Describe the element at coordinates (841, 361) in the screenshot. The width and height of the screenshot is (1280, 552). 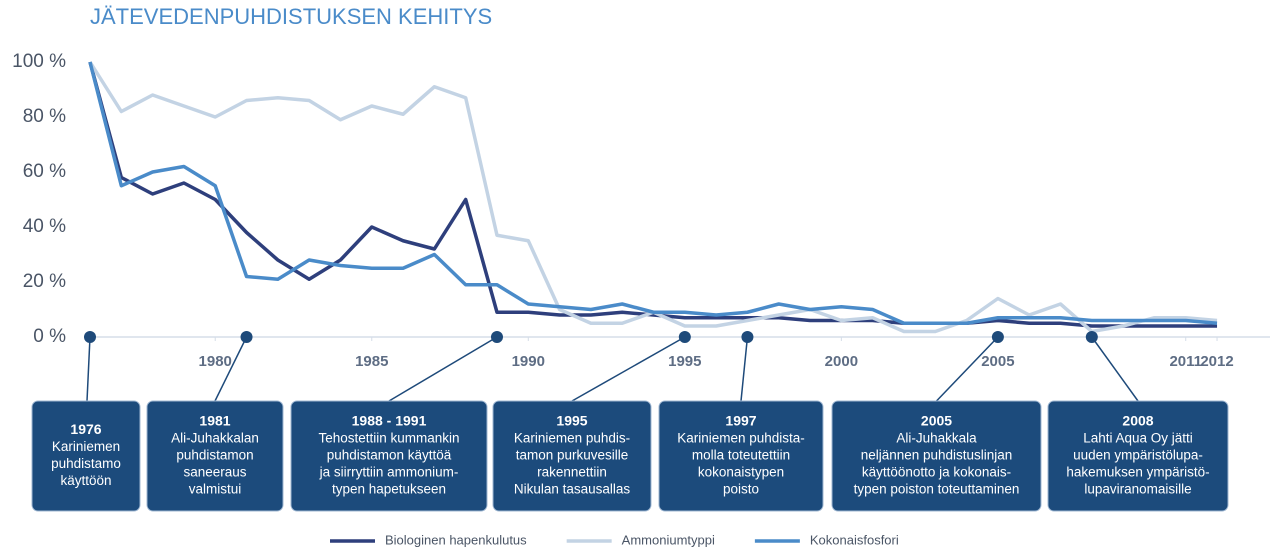
I see `x-tick-label: 2000` at that location.